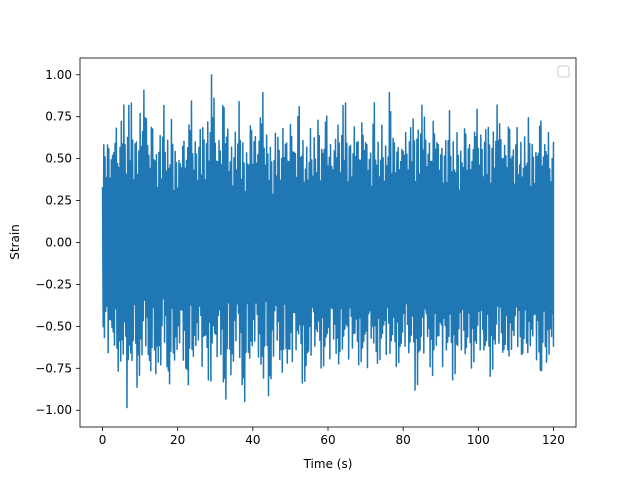 This screenshot has height=484, width=640. Describe the element at coordinates (553, 440) in the screenshot. I see `x-tick-label: 120` at that location.